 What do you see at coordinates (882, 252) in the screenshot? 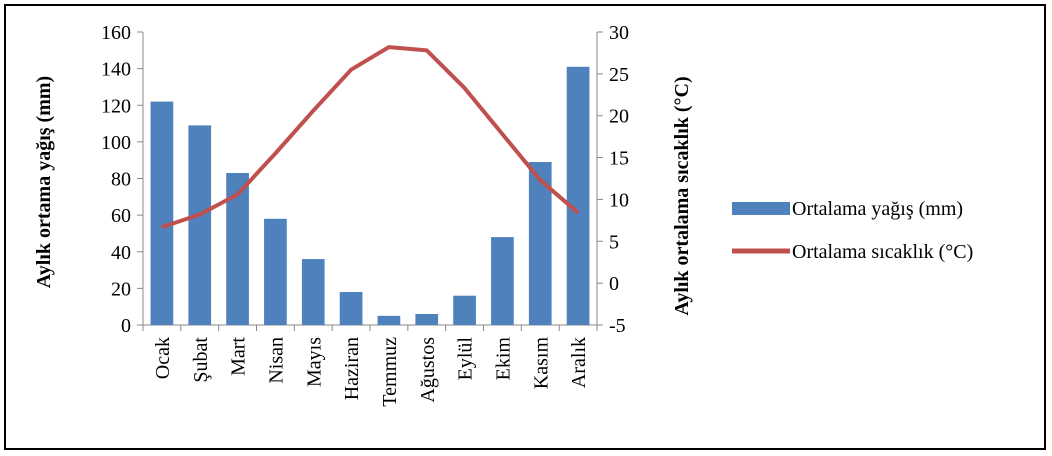
I see `legend-label-temperature: Ortalama sıcaklık (°C)` at bounding box center [882, 252].